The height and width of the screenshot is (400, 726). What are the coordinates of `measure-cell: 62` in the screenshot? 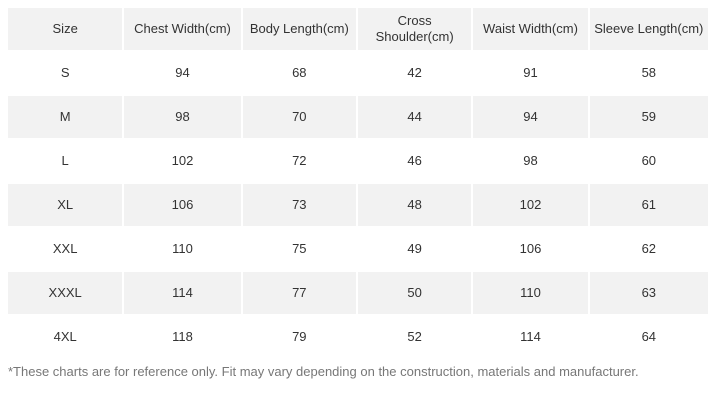 It's located at (649, 248).